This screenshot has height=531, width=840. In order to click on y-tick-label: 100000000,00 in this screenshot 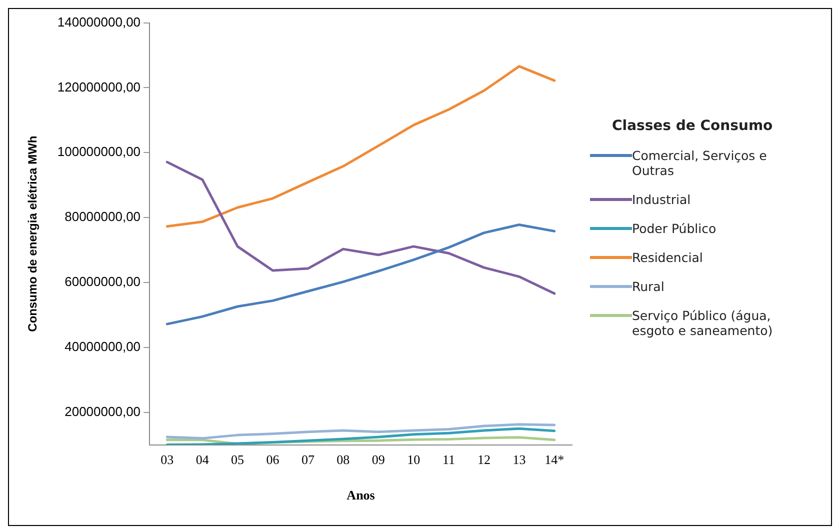, I will do `click(99, 152)`.